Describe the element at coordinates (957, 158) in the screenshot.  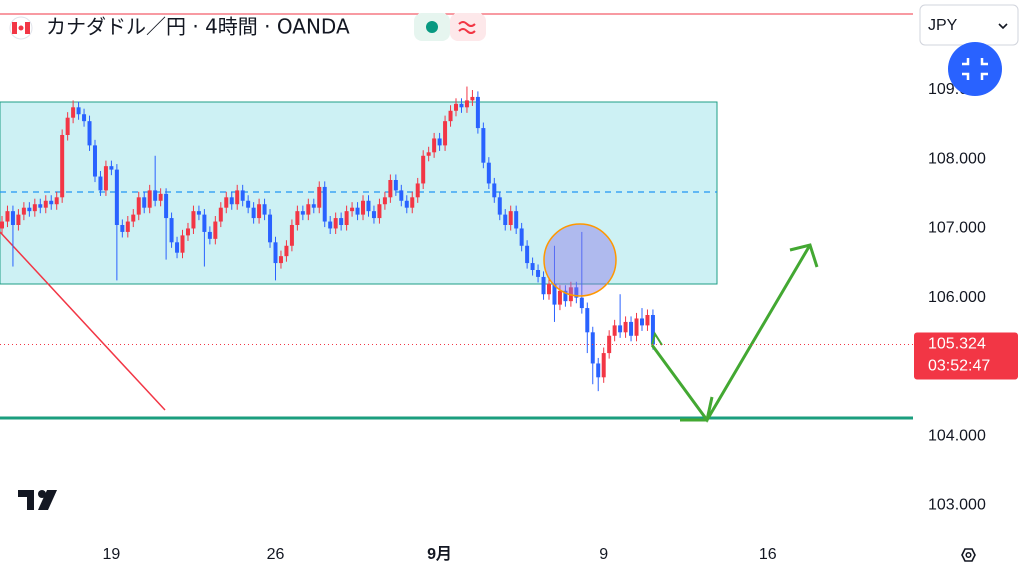
I see `y-tick-label: 108.000` at that location.